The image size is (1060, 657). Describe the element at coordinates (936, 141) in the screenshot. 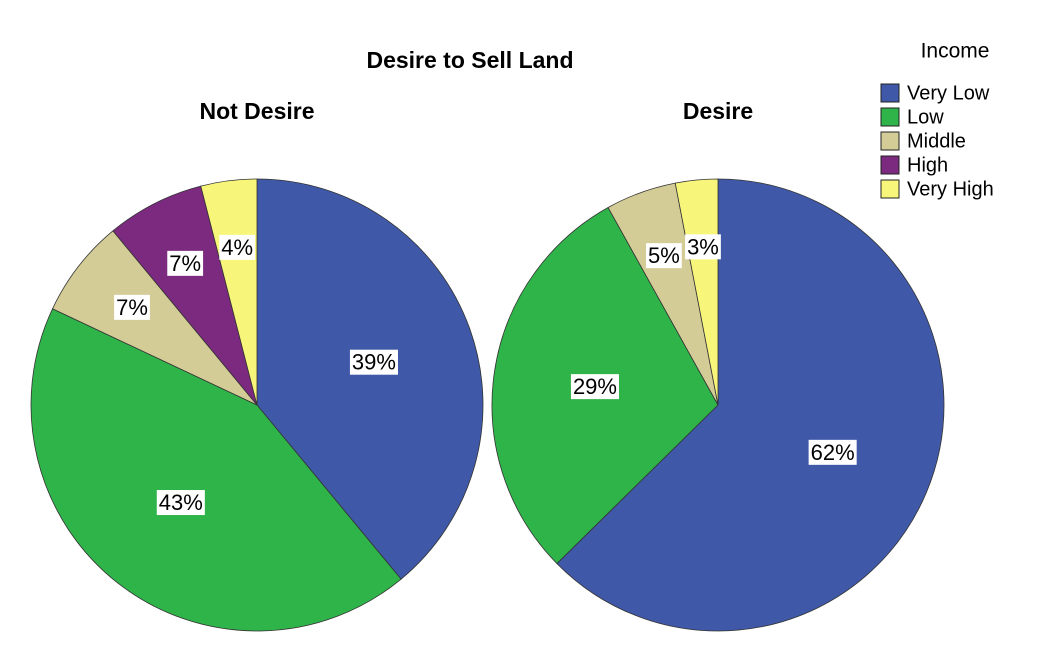

I see `legend-label: Middle` at that location.